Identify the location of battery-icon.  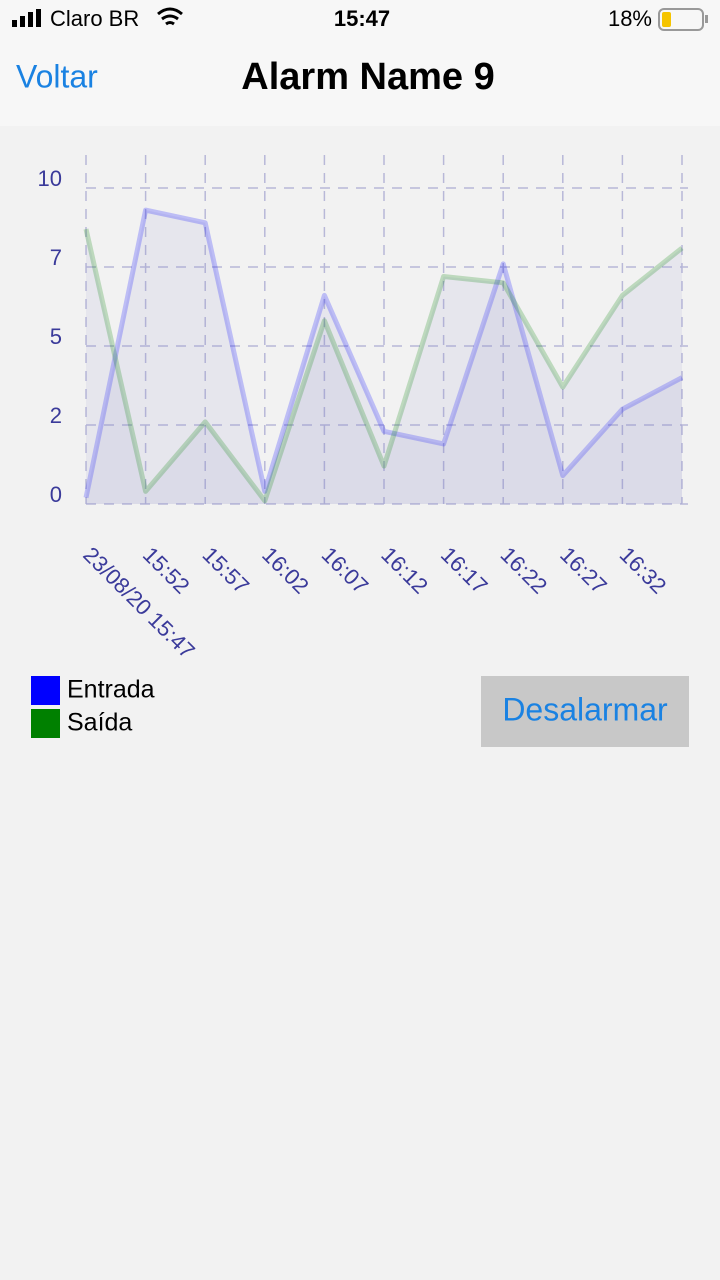
(683, 19).